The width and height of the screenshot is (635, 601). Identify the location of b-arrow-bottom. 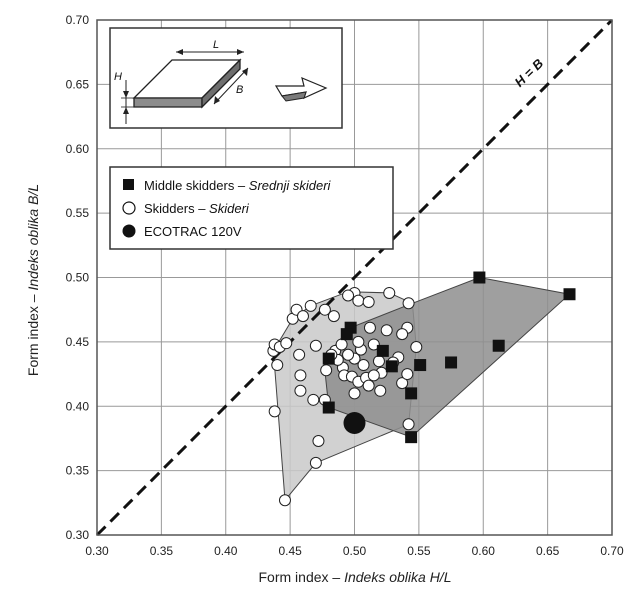
(217, 100).